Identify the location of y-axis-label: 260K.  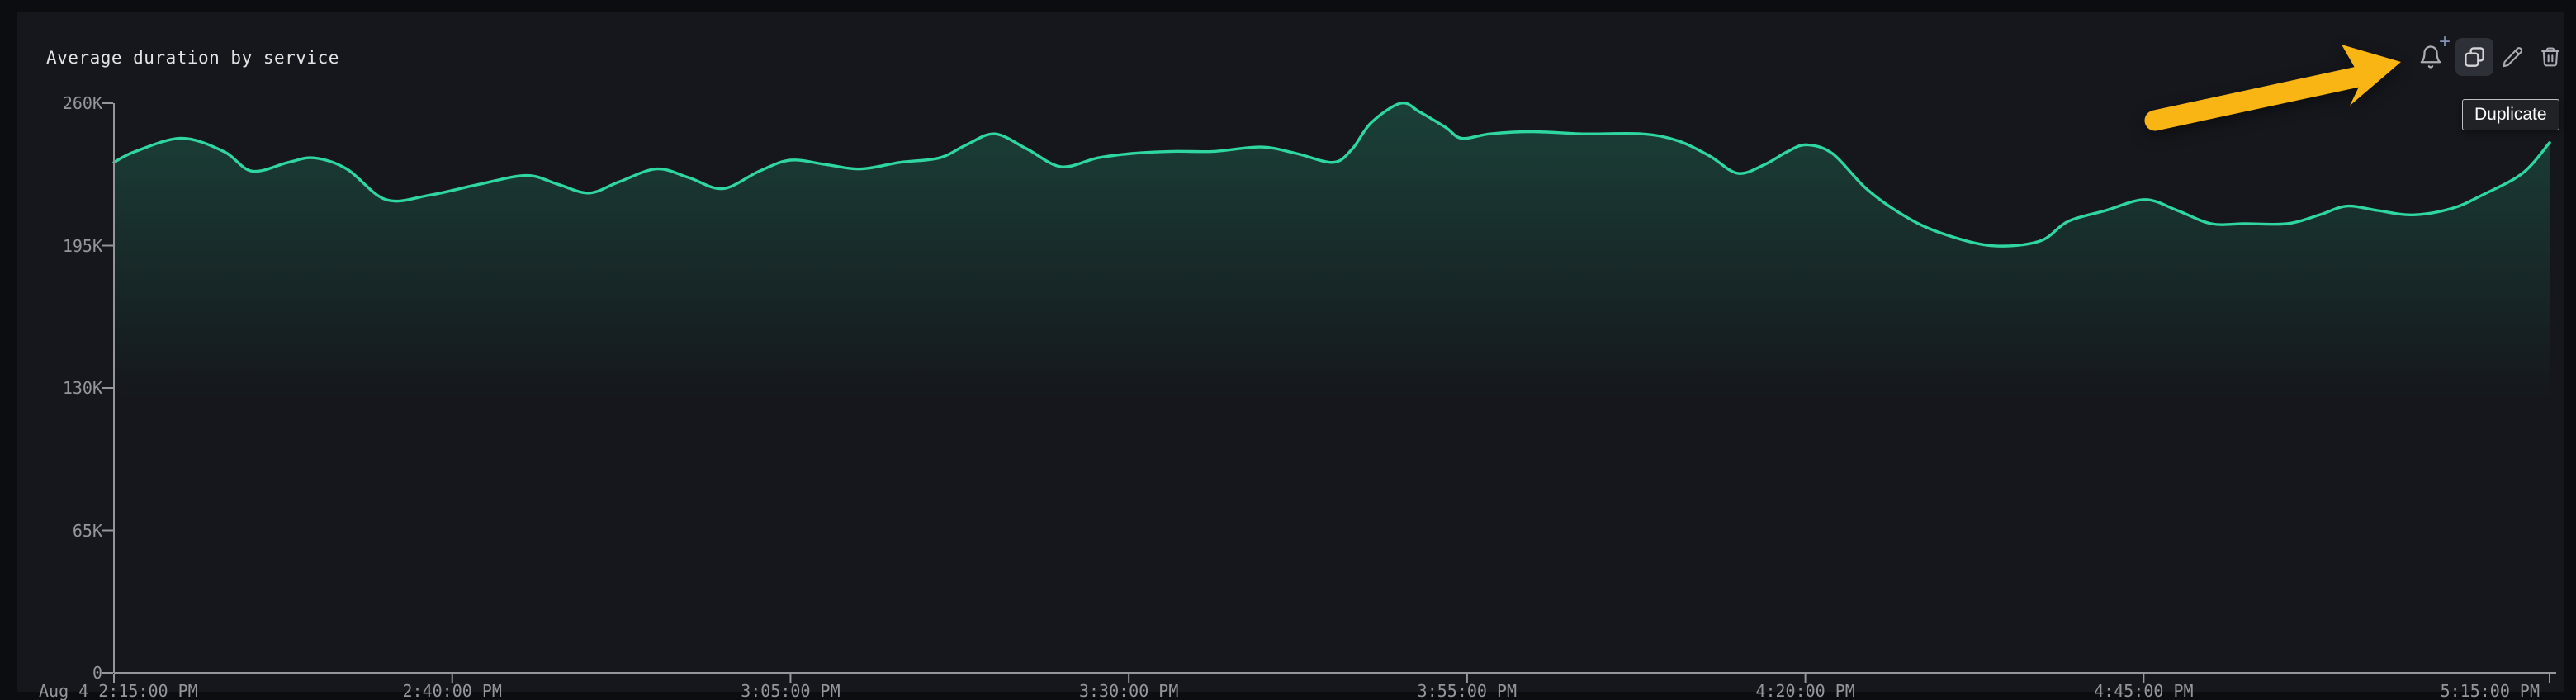
(82, 103).